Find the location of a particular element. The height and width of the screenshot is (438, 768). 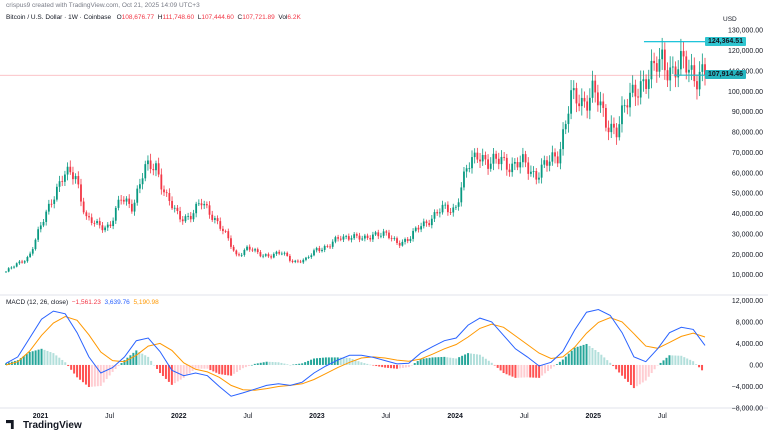

macd-label: MACD (12, 26, close) is located at coordinates (37, 302).